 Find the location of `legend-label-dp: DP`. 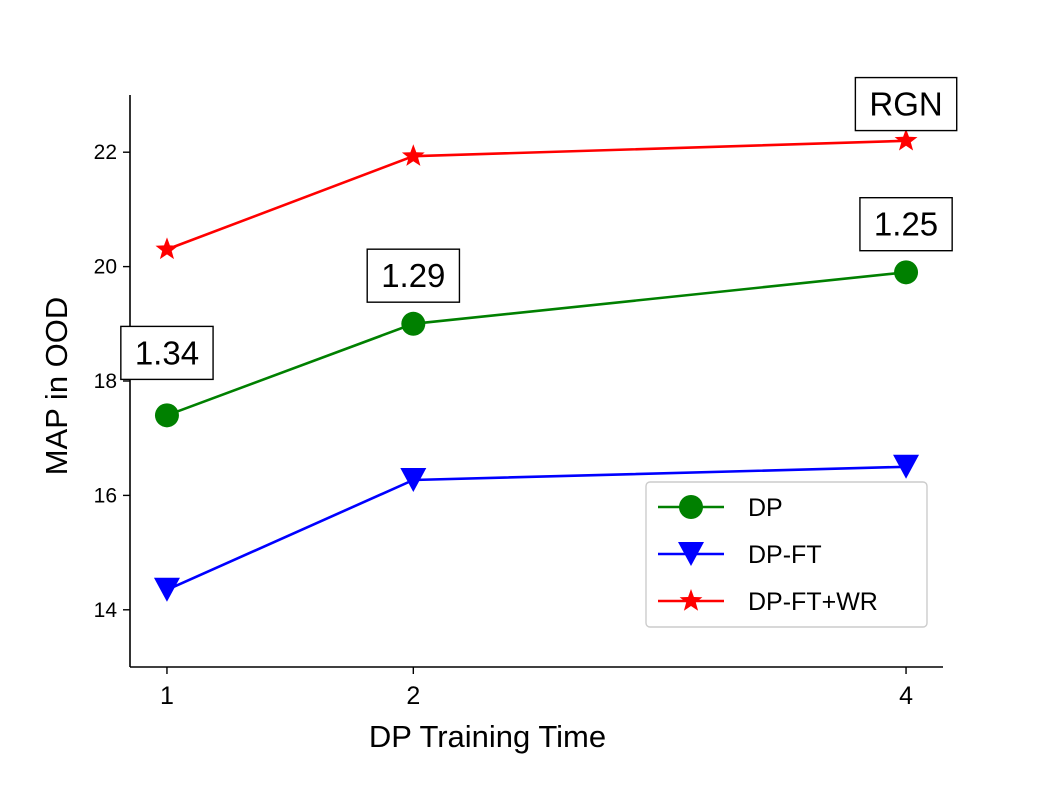

legend-label-dp: DP is located at coordinates (765, 508).